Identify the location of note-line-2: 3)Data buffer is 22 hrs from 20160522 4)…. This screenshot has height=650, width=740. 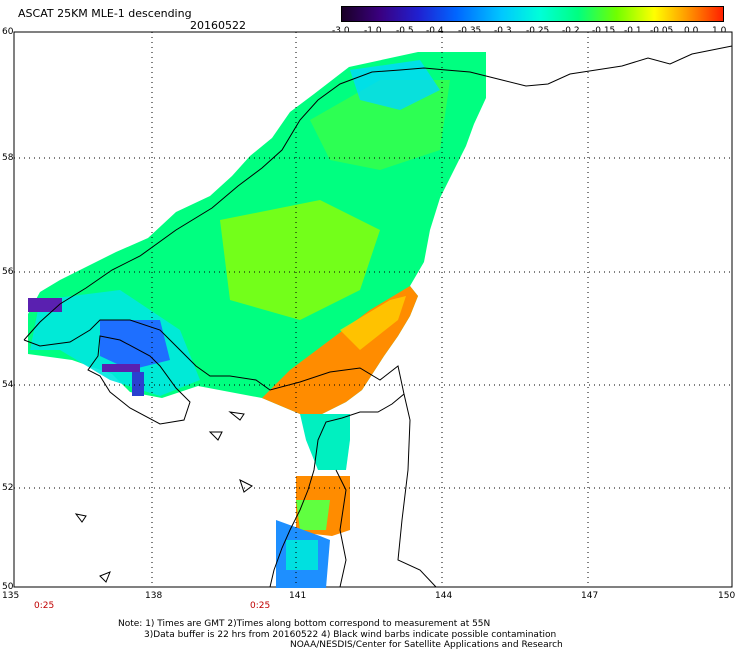
(350, 635).